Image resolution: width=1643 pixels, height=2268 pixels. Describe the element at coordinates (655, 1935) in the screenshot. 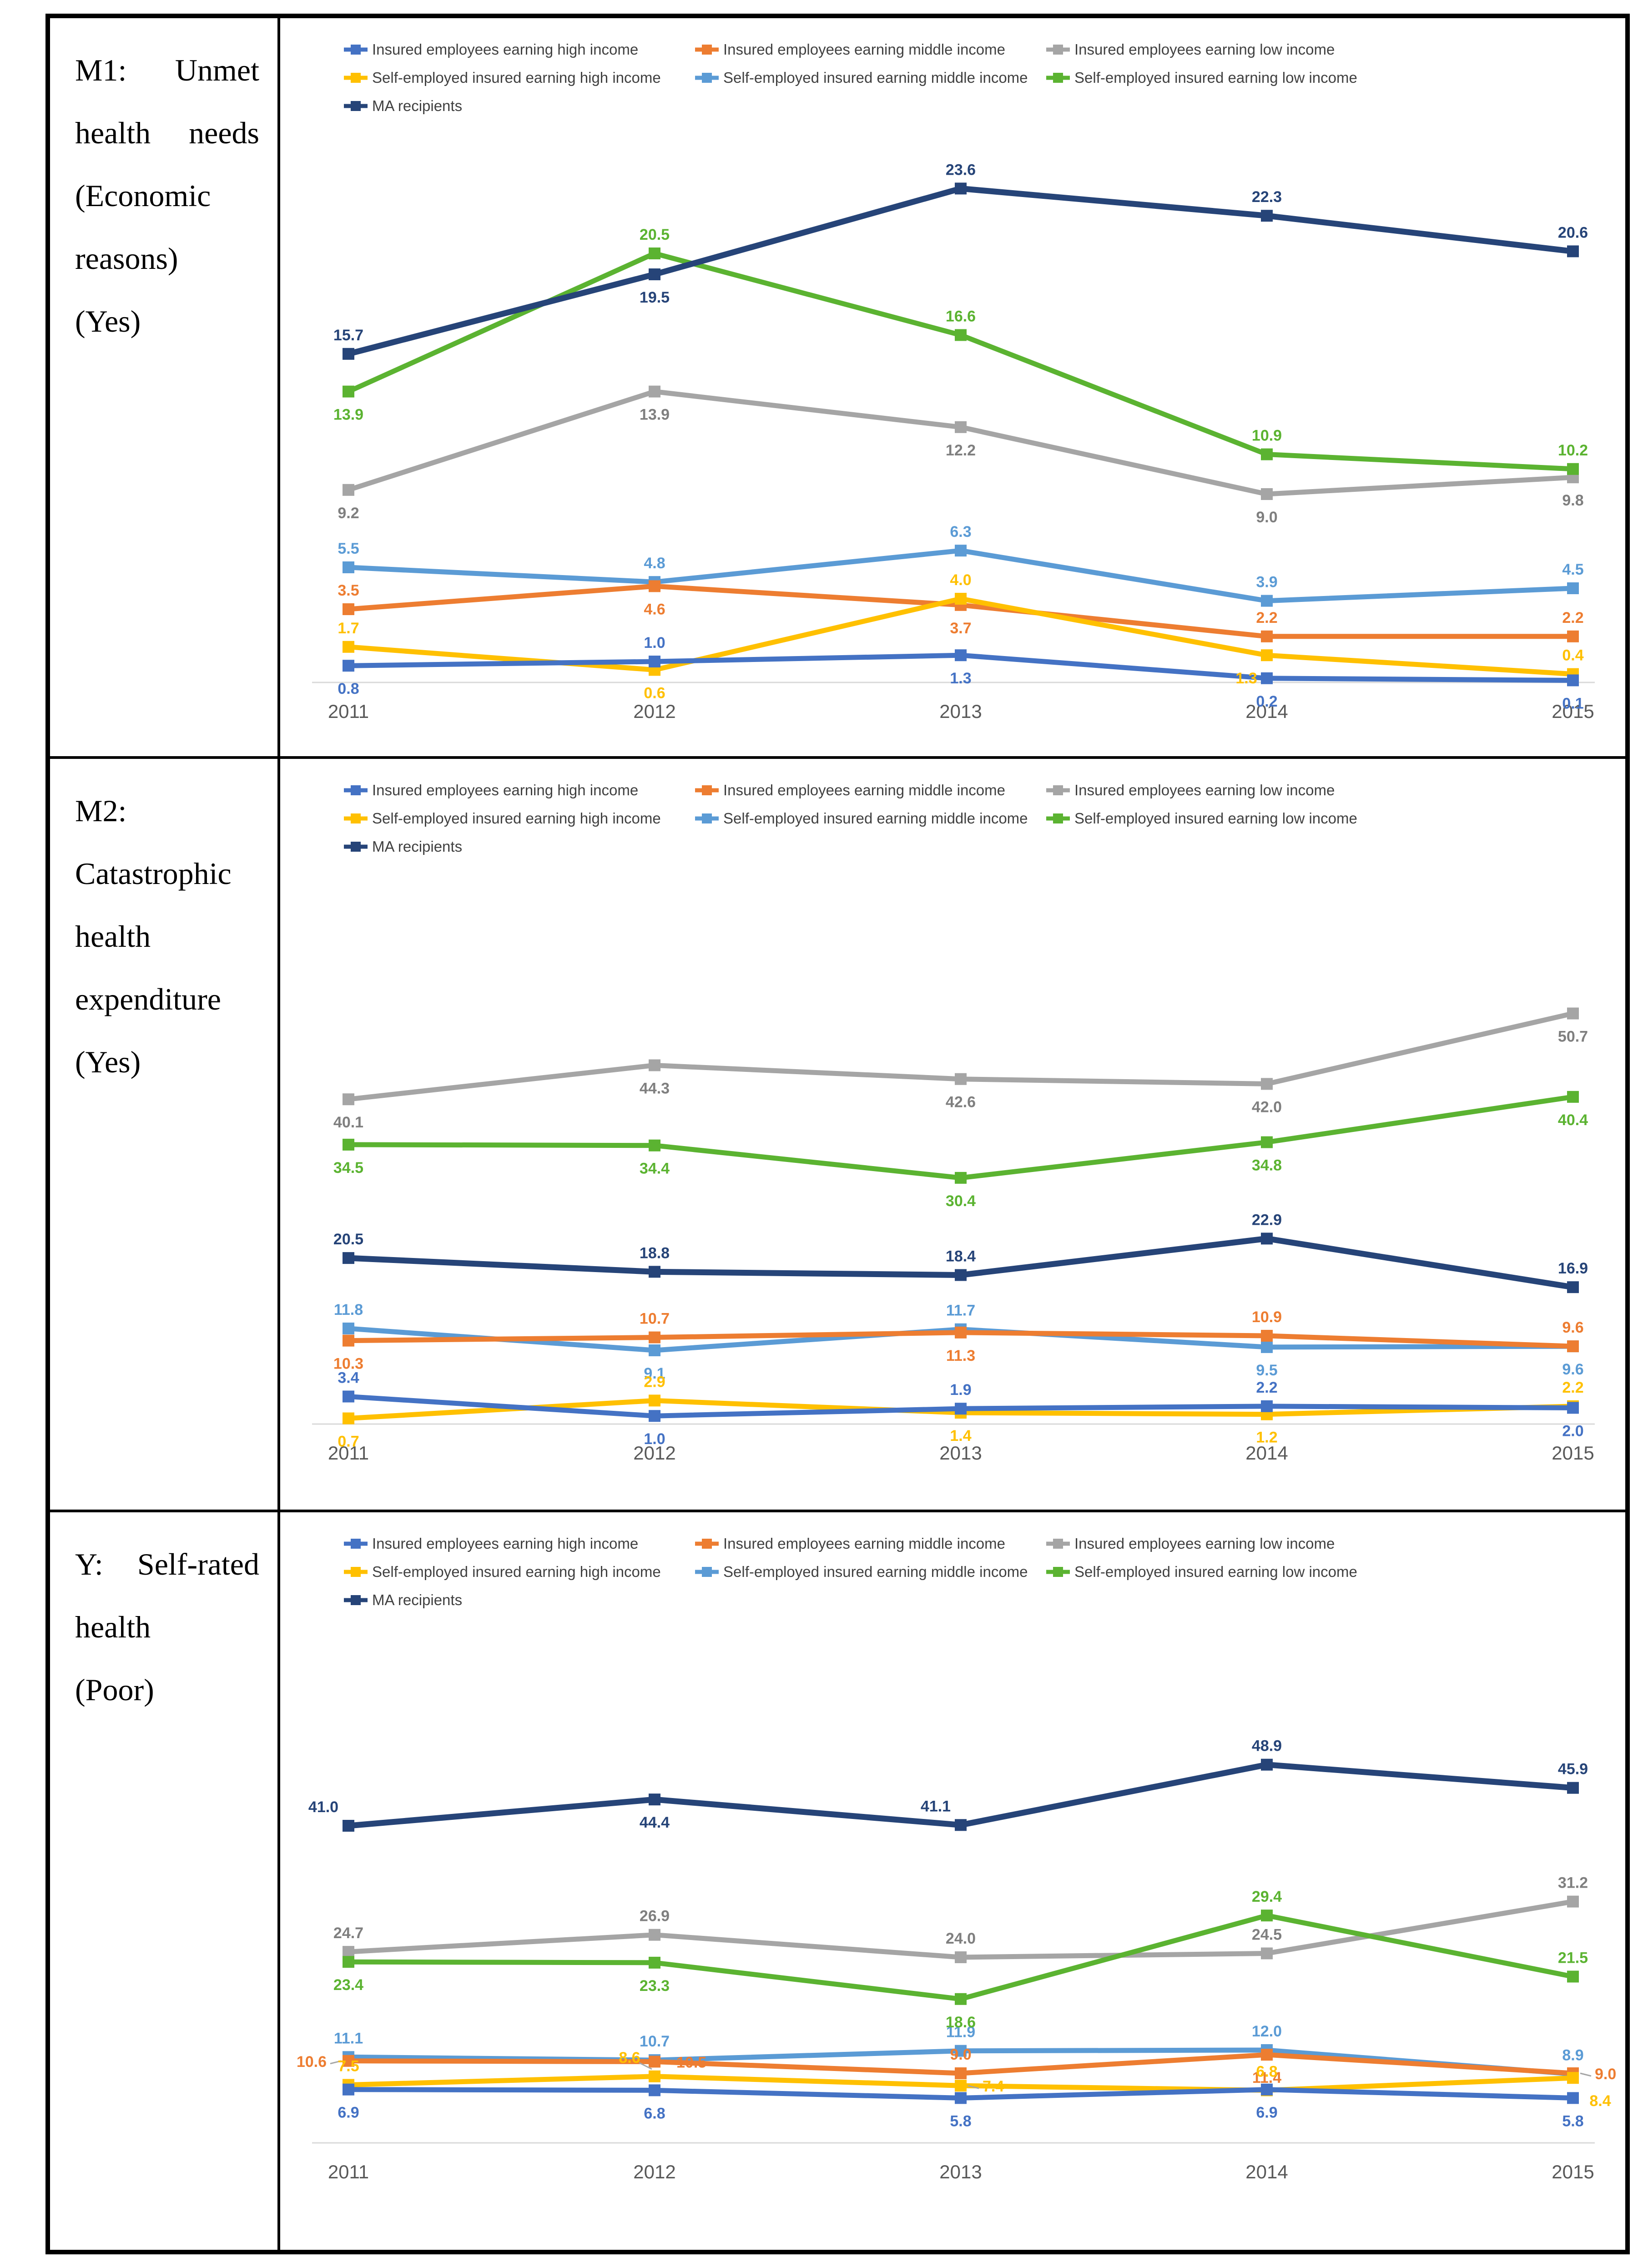

I see `data-point-ins_low-2012` at that location.